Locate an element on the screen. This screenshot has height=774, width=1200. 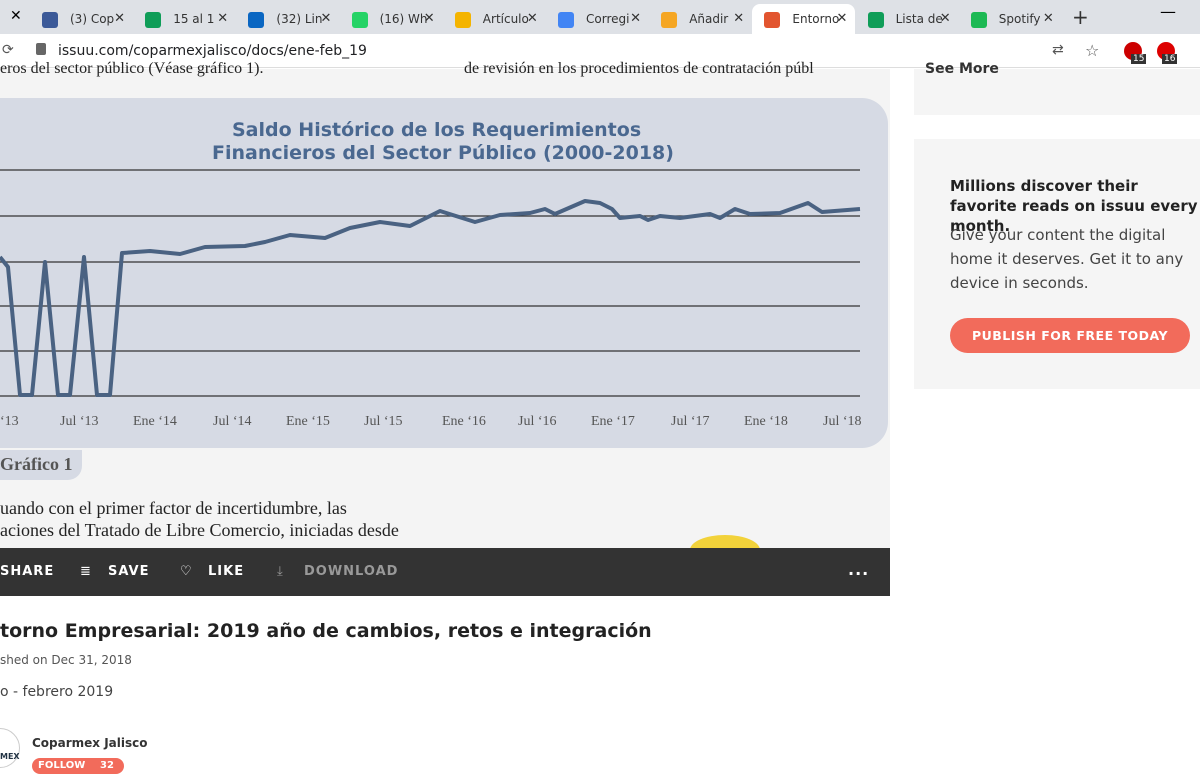
toolbar is located at coordinates (445, 572).